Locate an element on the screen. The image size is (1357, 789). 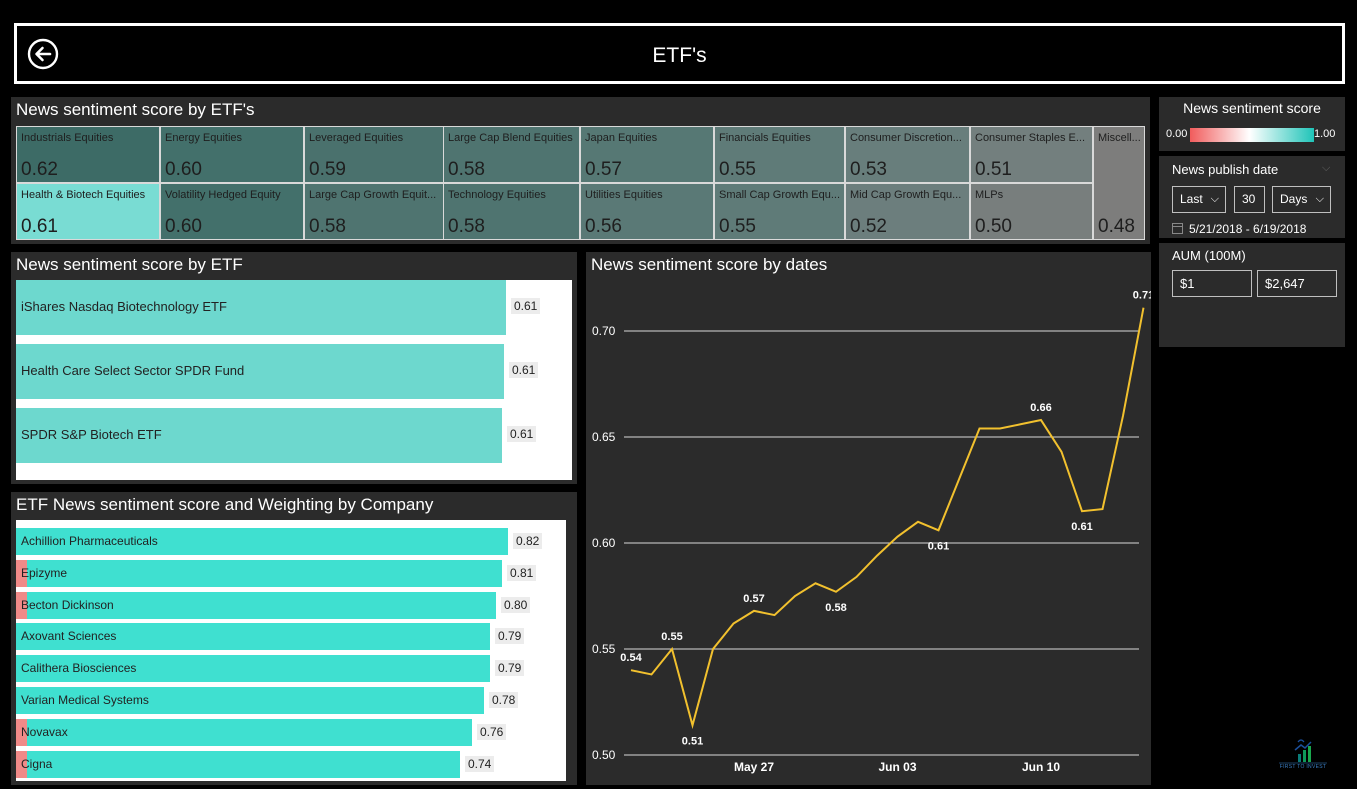
unit-dropdown: Days ⌵ is located at coordinates (1301, 199).